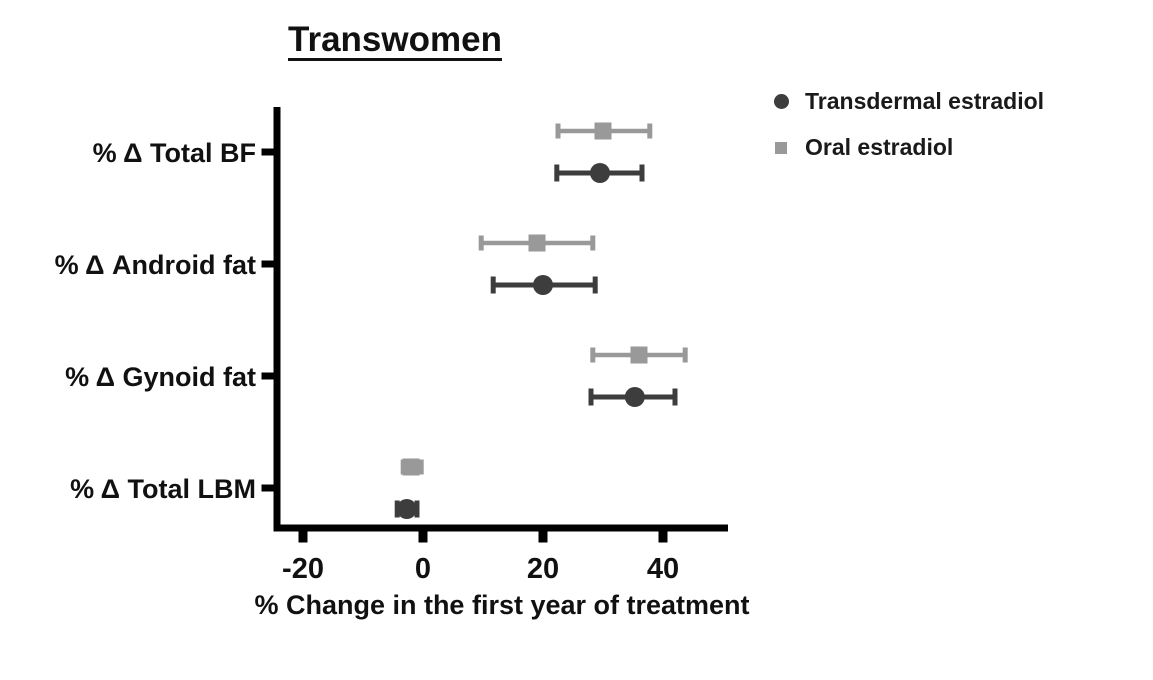  Describe the element at coordinates (395, 39) in the screenshot. I see `chart-title: Transwomen` at that location.